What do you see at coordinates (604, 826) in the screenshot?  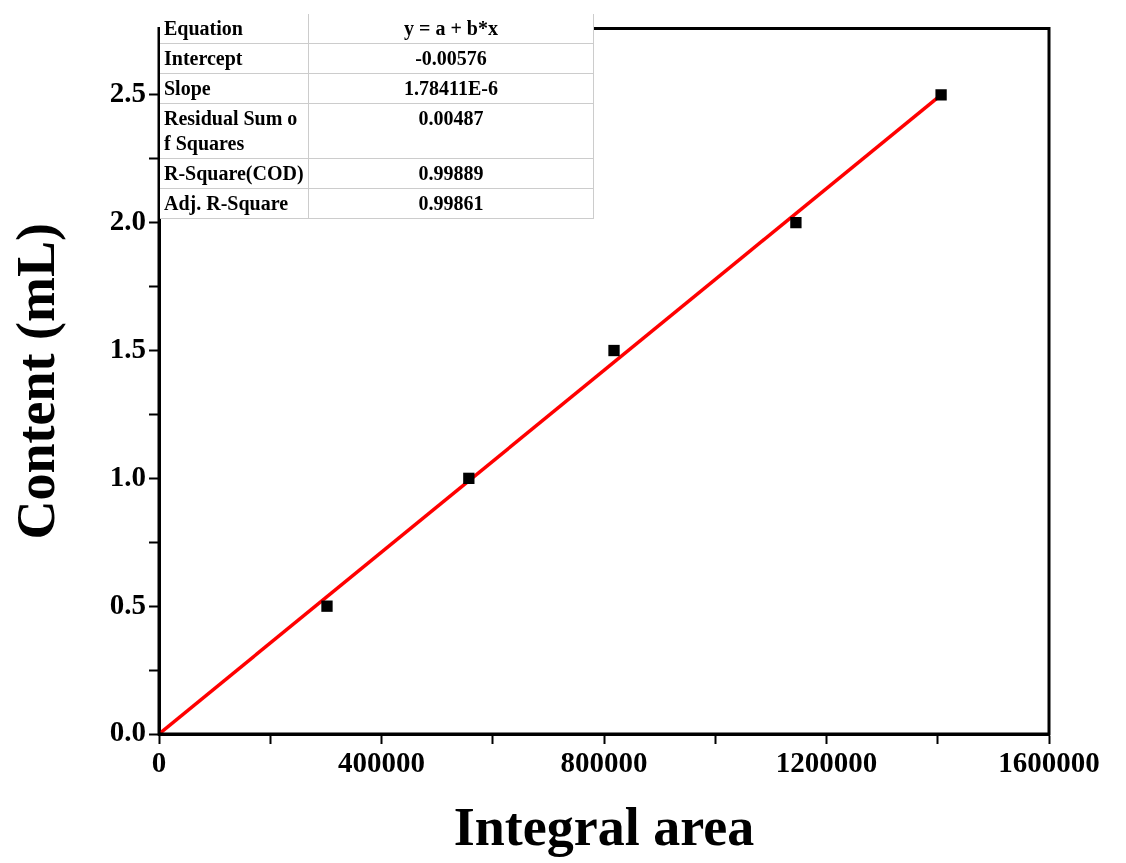 I see `x-axis-title: Integral area` at bounding box center [604, 826].